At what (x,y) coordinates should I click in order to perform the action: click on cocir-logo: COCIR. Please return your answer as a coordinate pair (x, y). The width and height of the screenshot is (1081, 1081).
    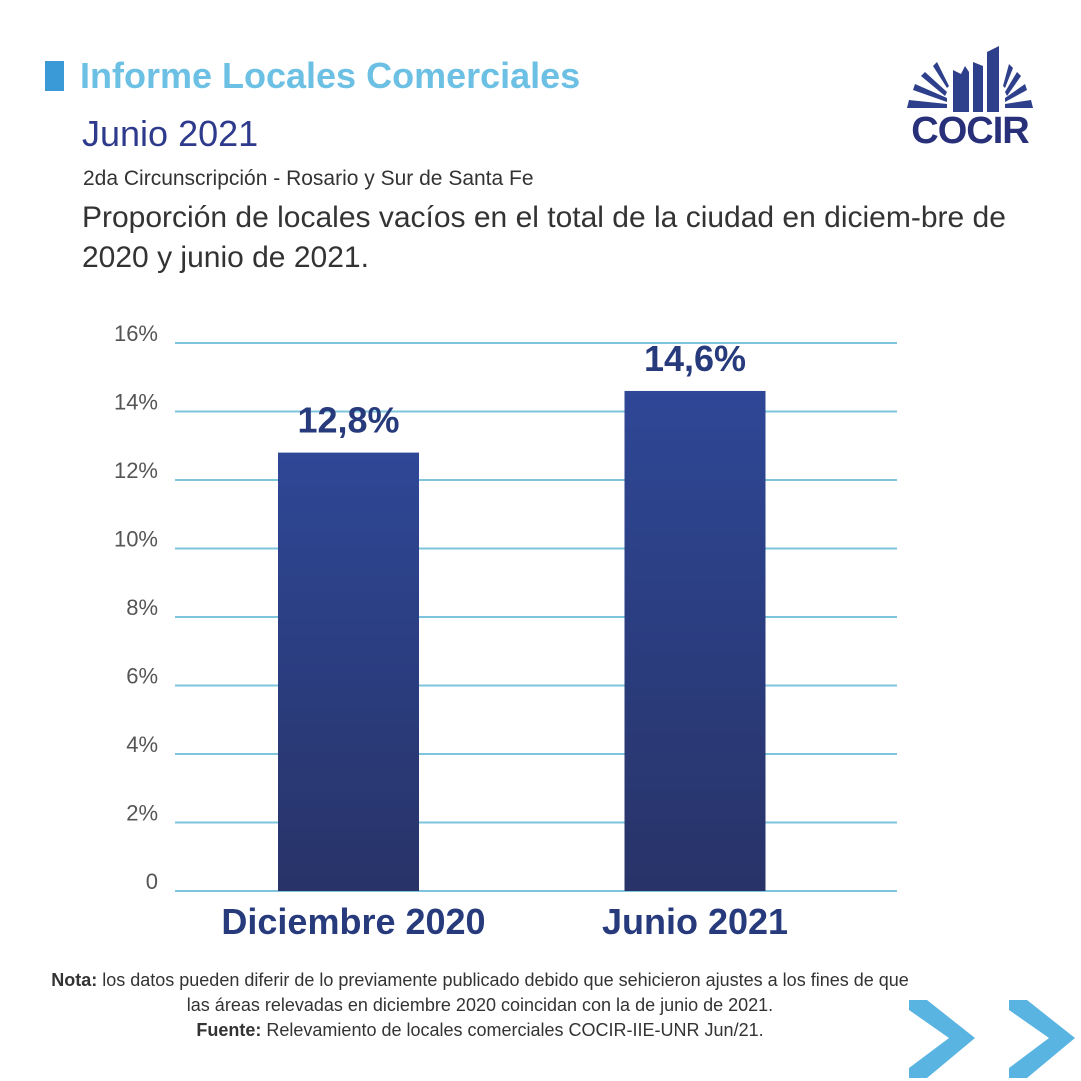
    Looking at the image, I should click on (970, 101).